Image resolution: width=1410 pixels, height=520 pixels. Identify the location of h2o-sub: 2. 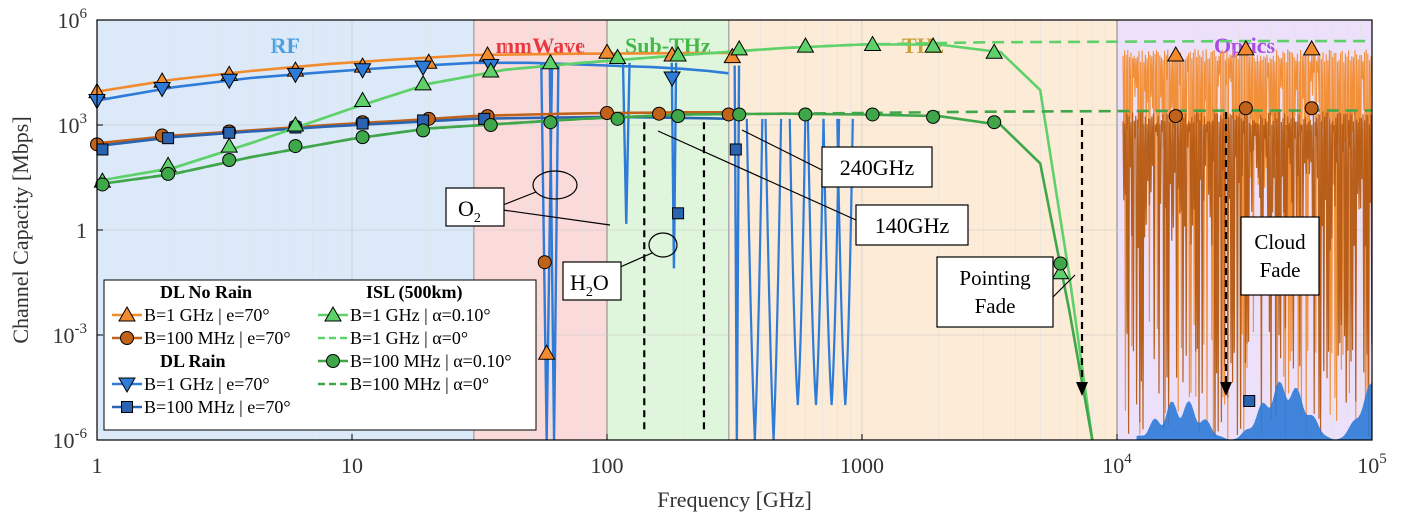
(589, 292).